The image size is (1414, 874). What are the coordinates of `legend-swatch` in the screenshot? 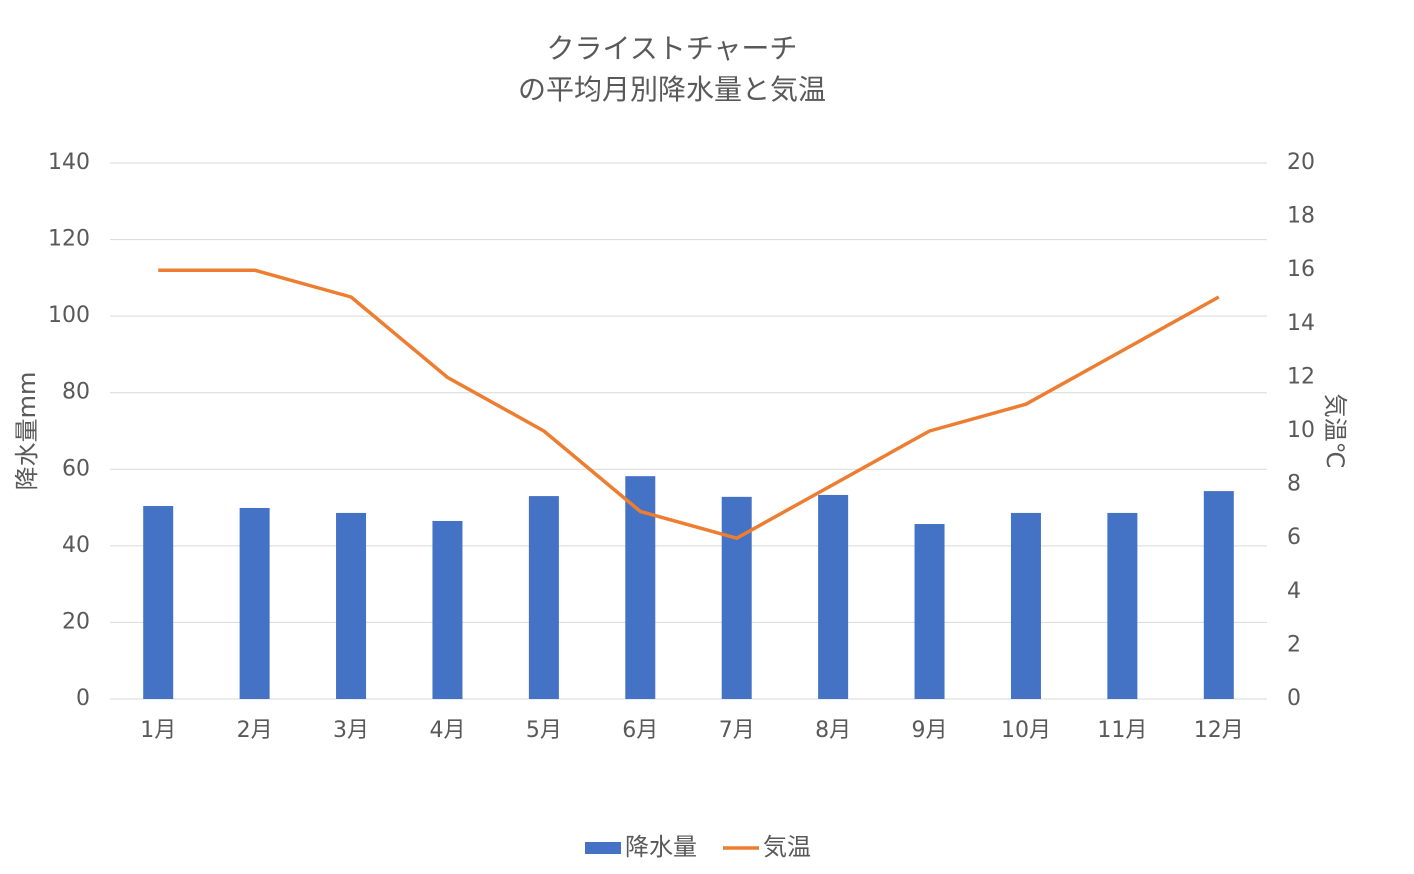 It's located at (603, 848).